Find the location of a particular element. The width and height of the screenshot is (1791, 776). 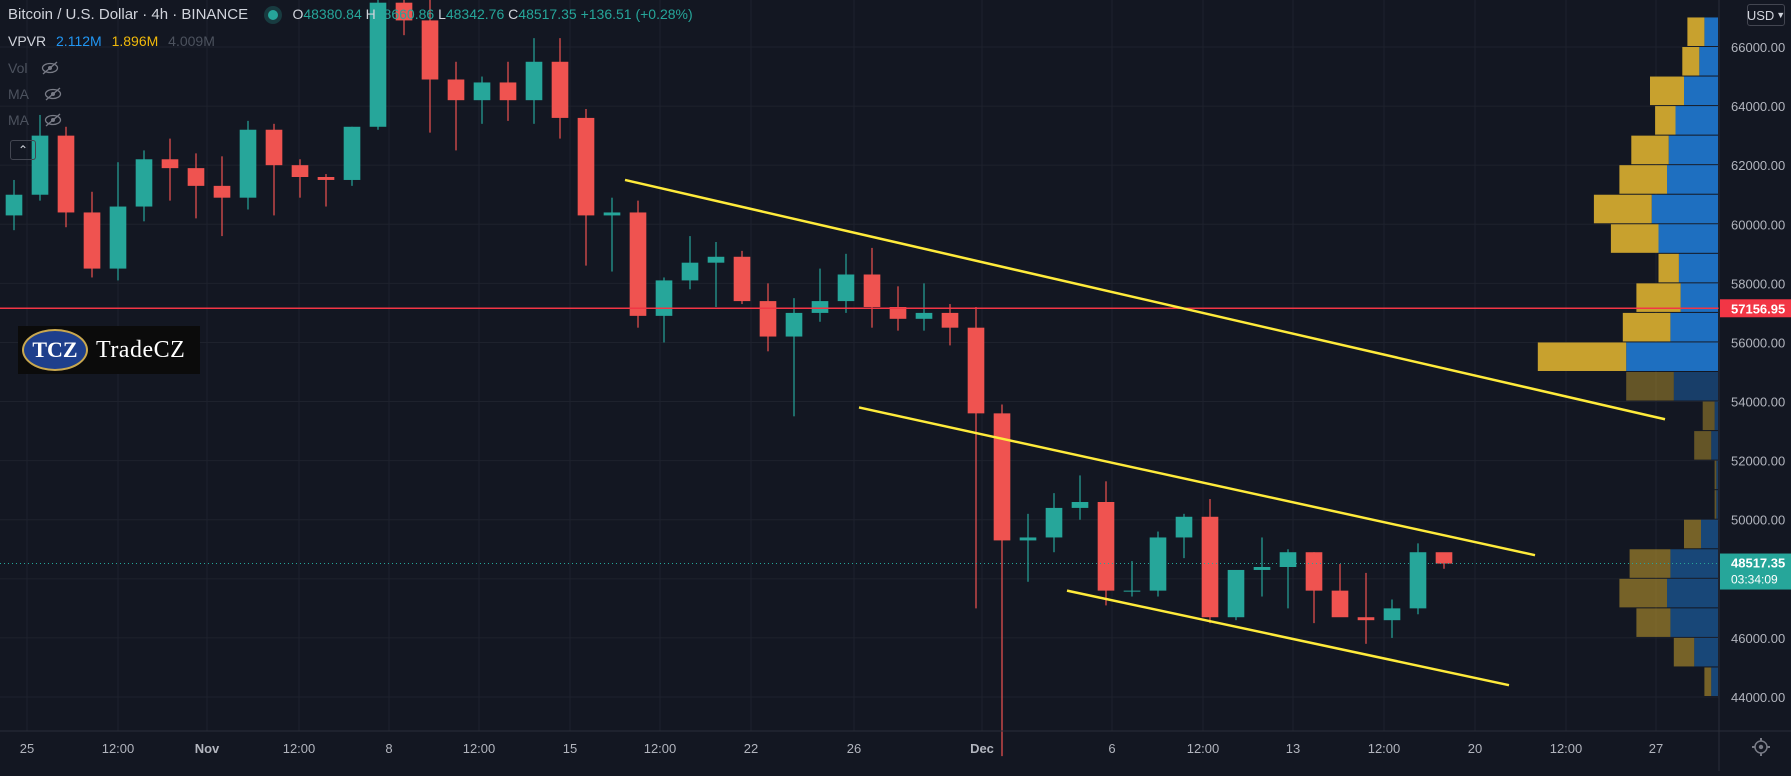

price-tick-label: 62000.00 is located at coordinates (1758, 165).